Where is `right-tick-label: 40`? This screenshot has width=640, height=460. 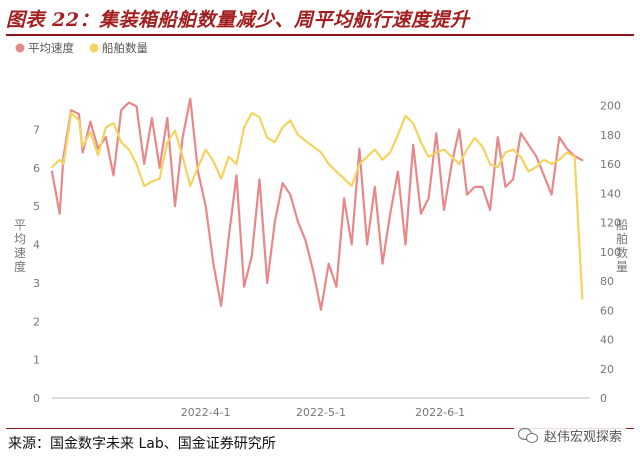 right-tick-label: 40 is located at coordinates (607, 340).